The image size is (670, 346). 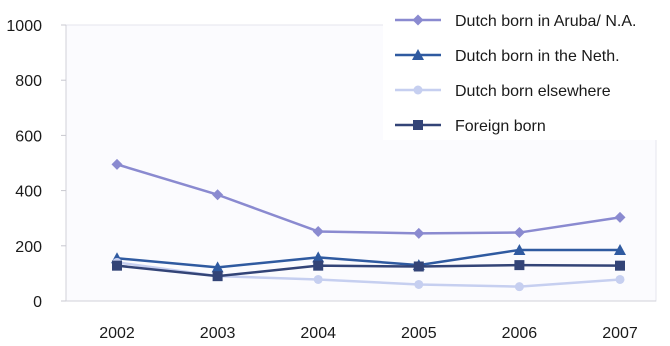 What do you see at coordinates (24, 26) in the screenshot?
I see `y-tick-label: 1000` at bounding box center [24, 26].